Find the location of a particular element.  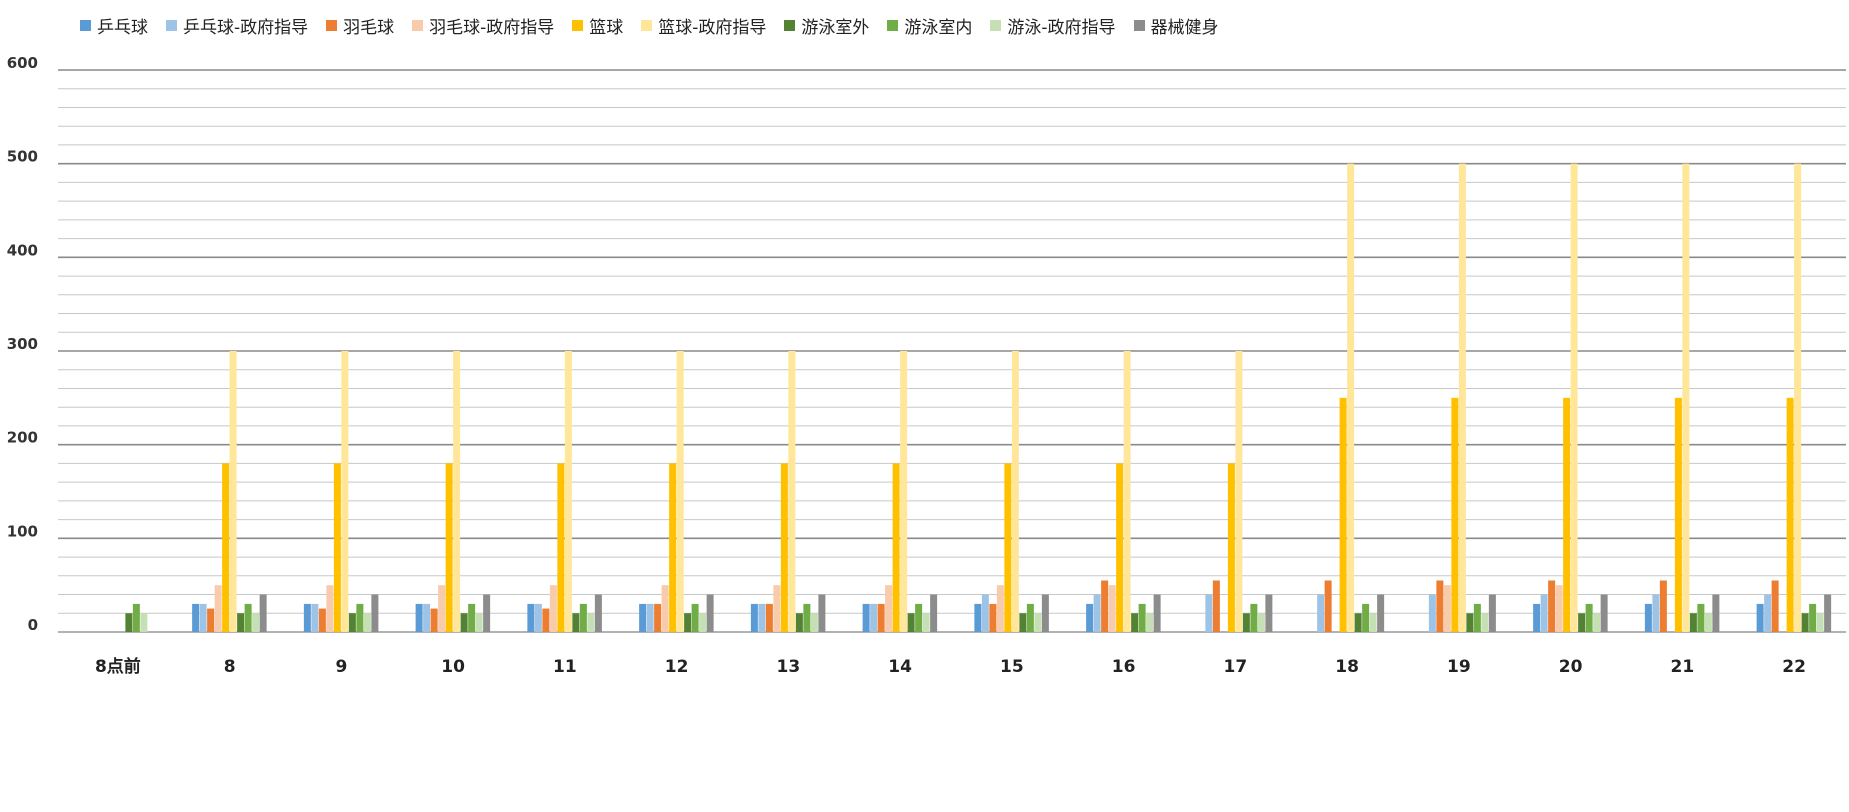

legend-item: 羽毛球 is located at coordinates (360, 25).